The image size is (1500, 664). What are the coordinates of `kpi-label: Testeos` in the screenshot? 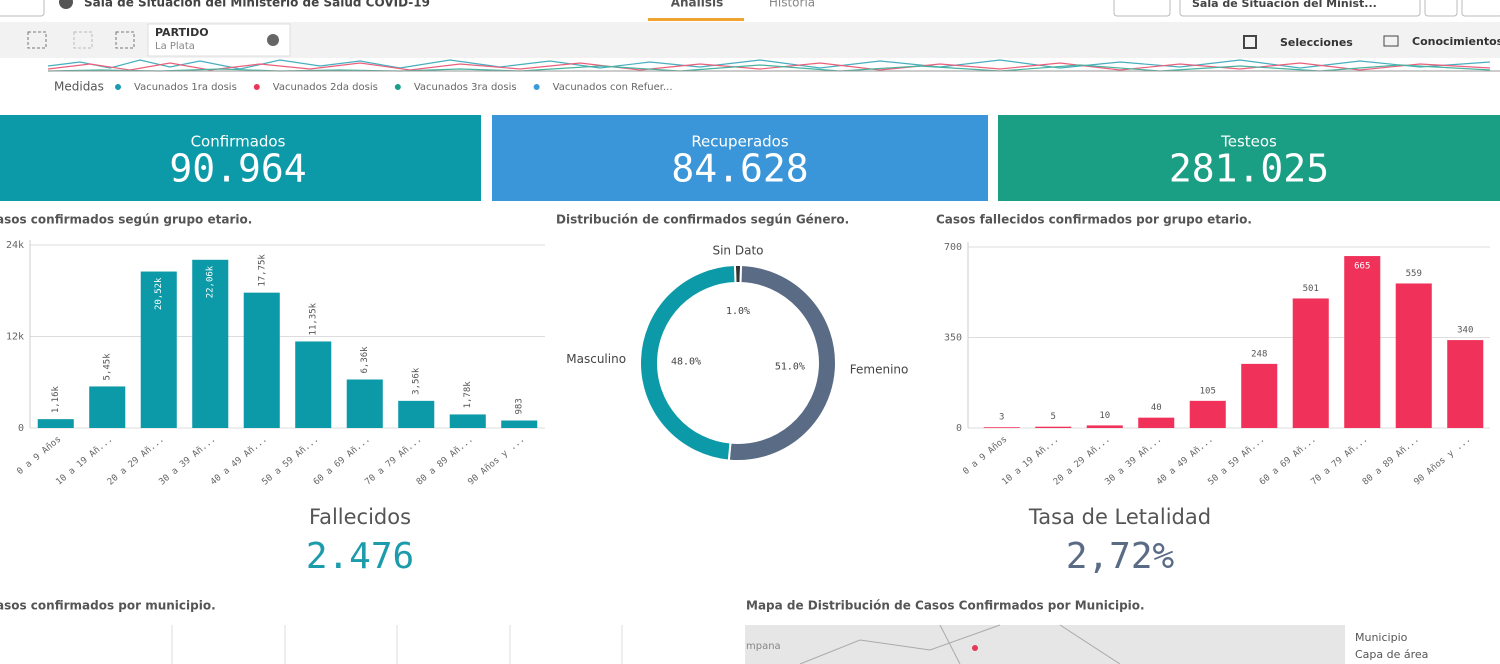 It's located at (1248, 142).